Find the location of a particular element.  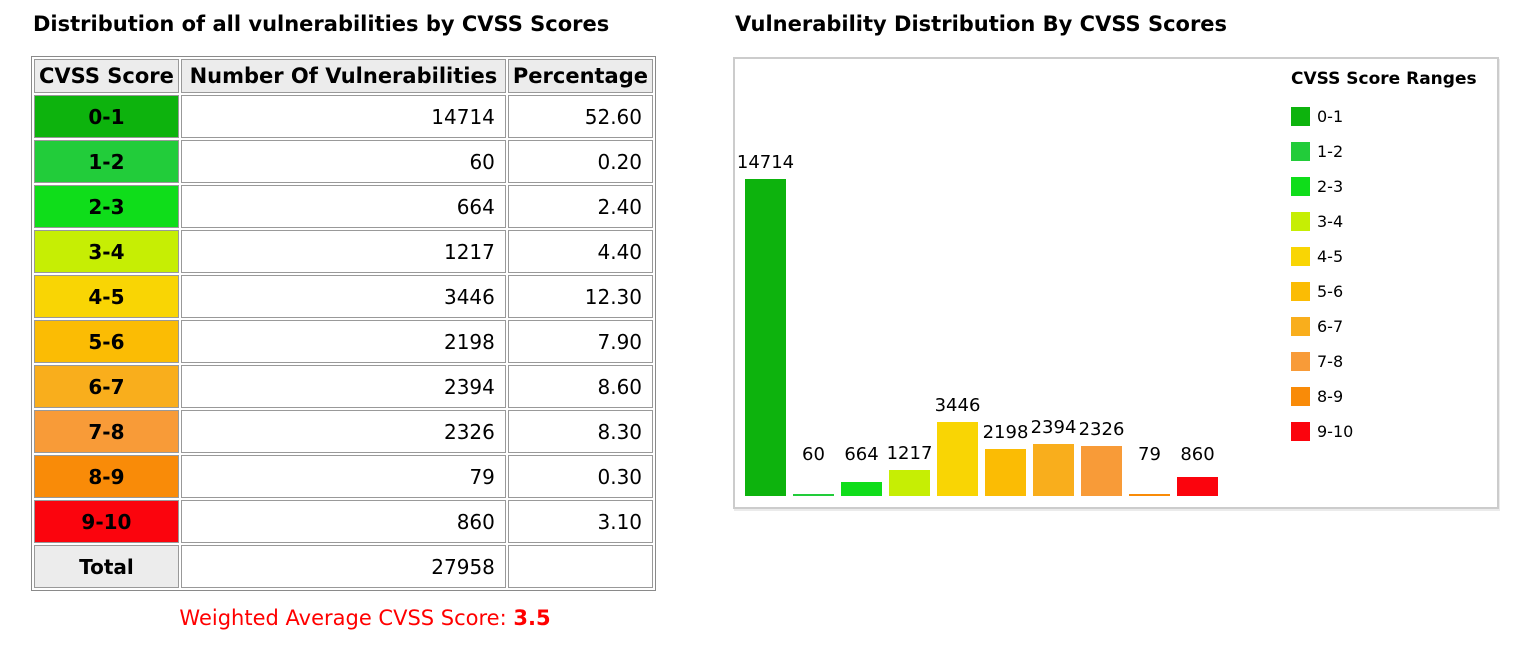

legend-title: CVSS Score Ranges is located at coordinates (1384, 79).